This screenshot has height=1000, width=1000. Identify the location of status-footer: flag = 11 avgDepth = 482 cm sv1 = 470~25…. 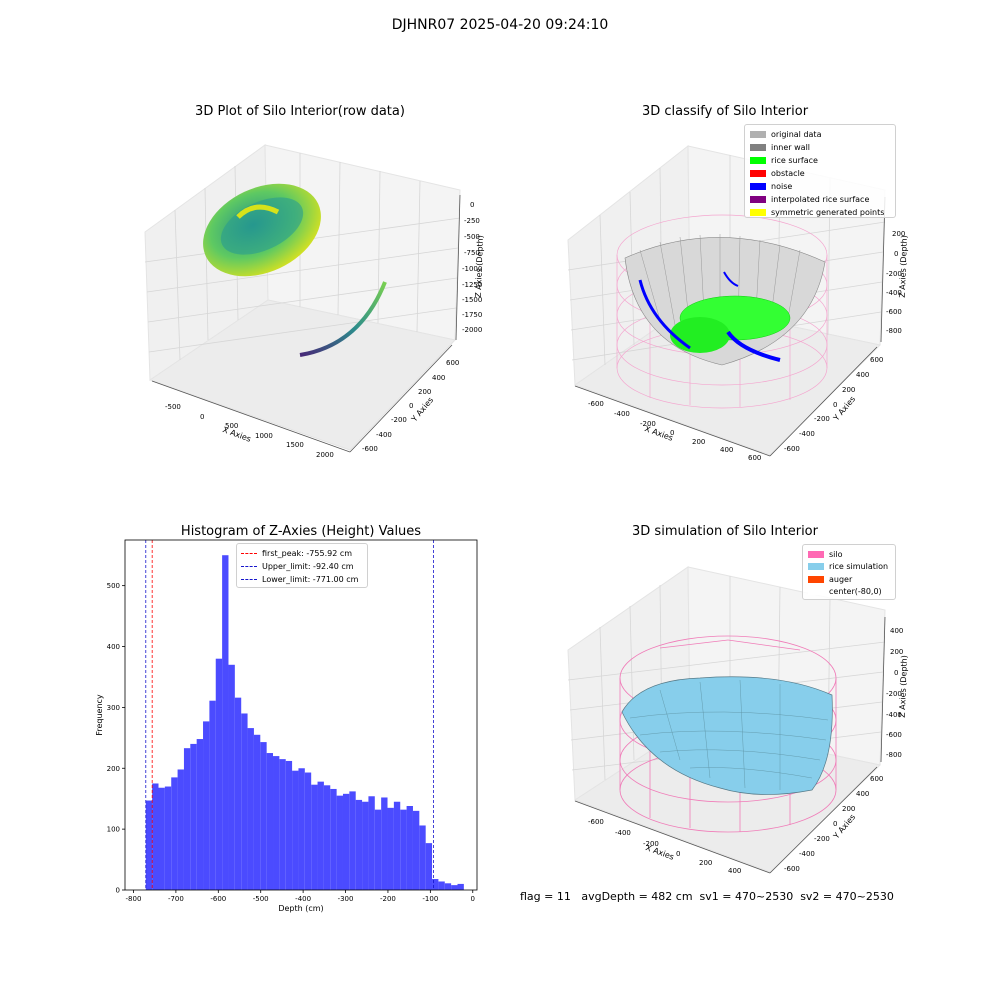
(707, 896).